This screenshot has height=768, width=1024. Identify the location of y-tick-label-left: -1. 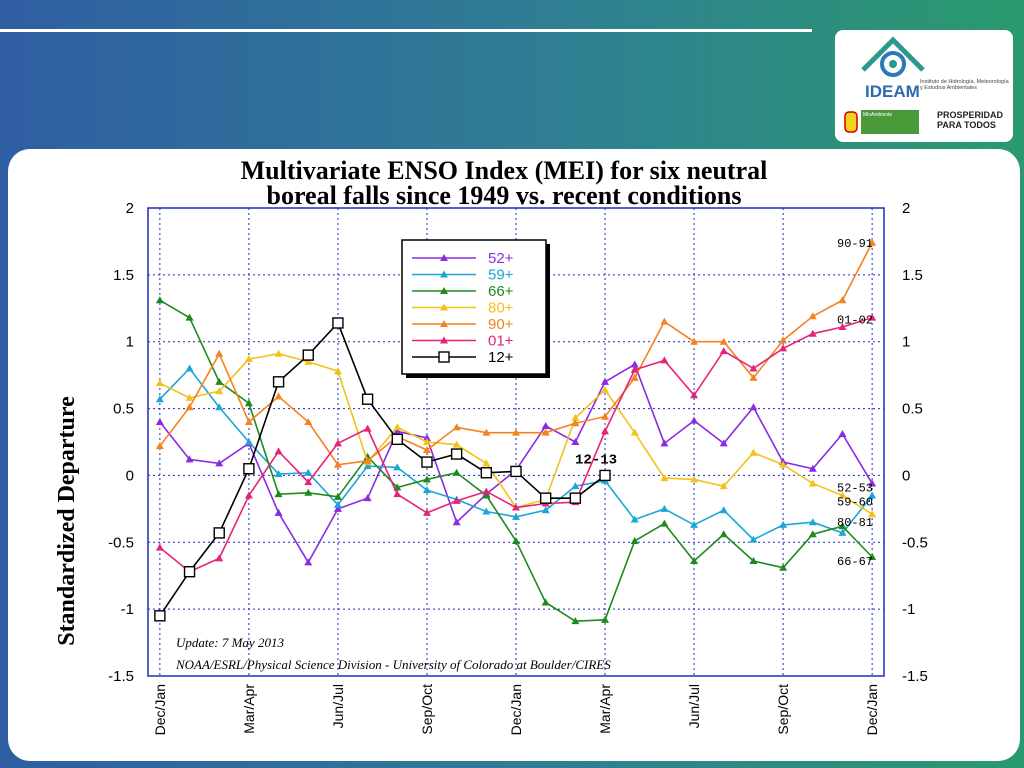
(127, 609).